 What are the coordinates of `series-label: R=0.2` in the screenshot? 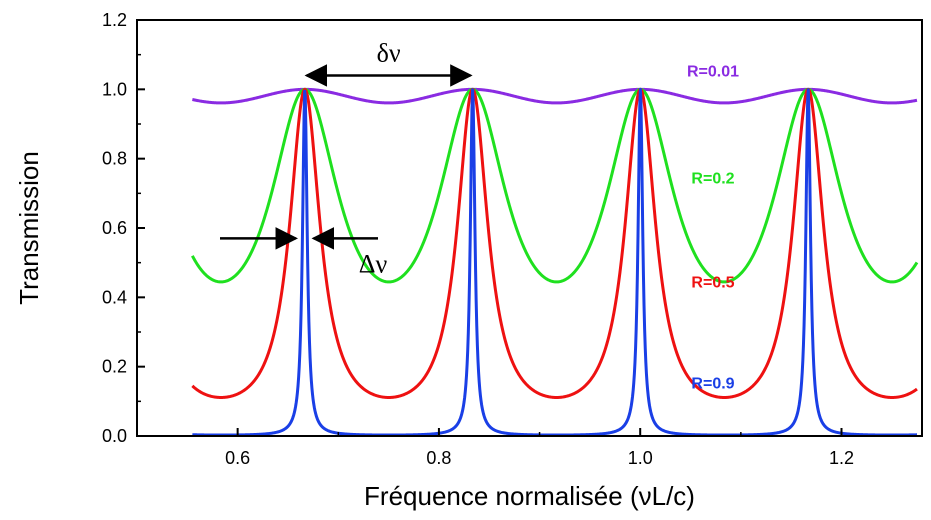 It's located at (712, 179).